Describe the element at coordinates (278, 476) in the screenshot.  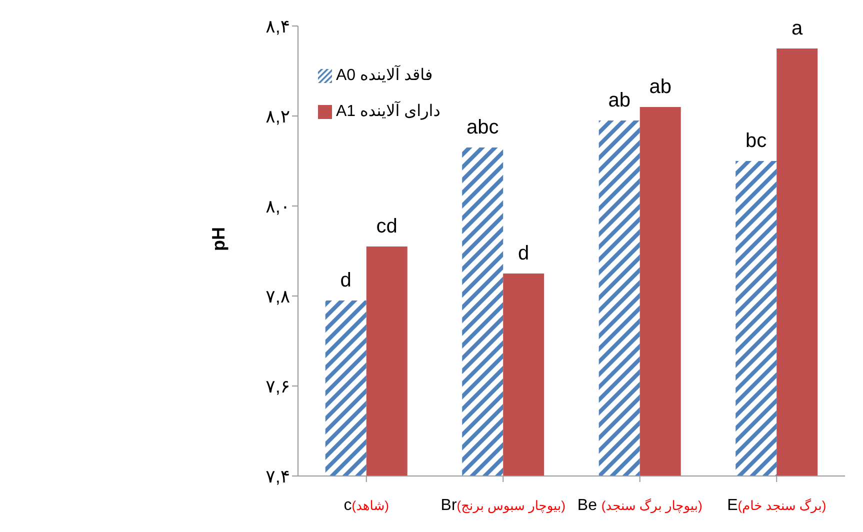
I see `y-tick-label: ۷,۴` at that location.